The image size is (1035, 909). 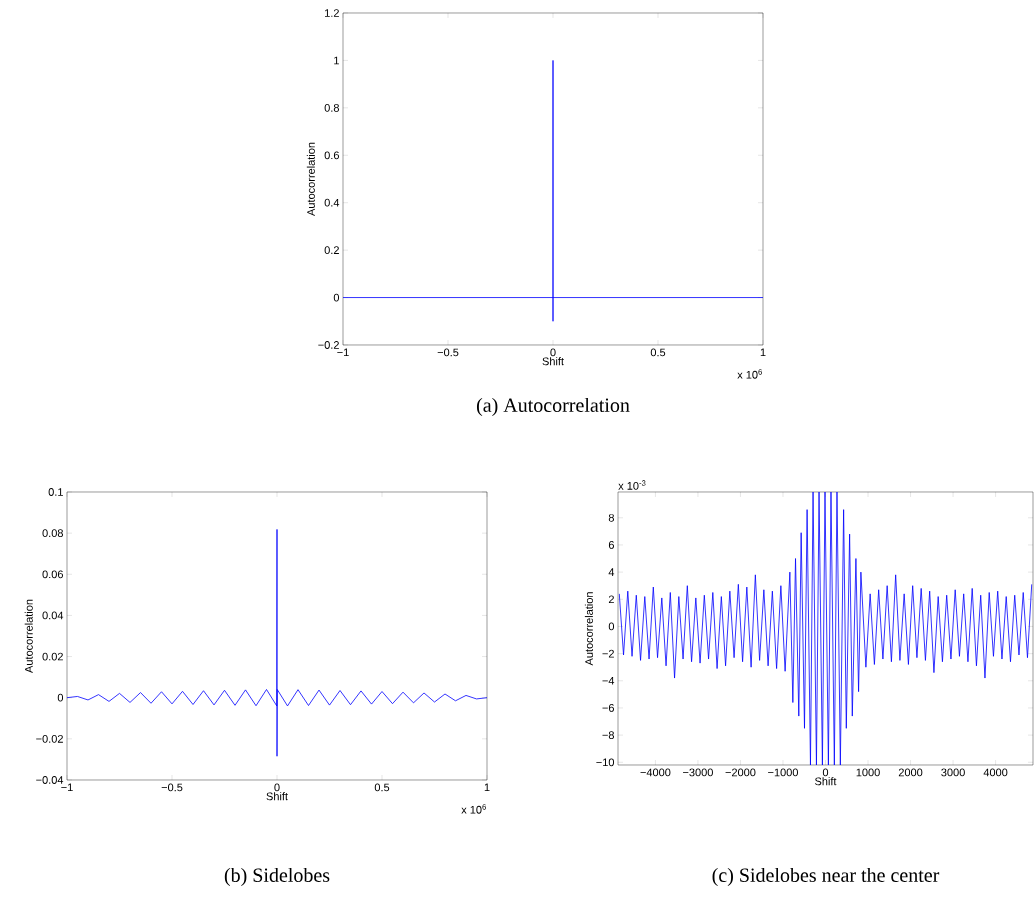 What do you see at coordinates (611, 517) in the screenshot?
I see `y-tick-label: 8` at bounding box center [611, 517].